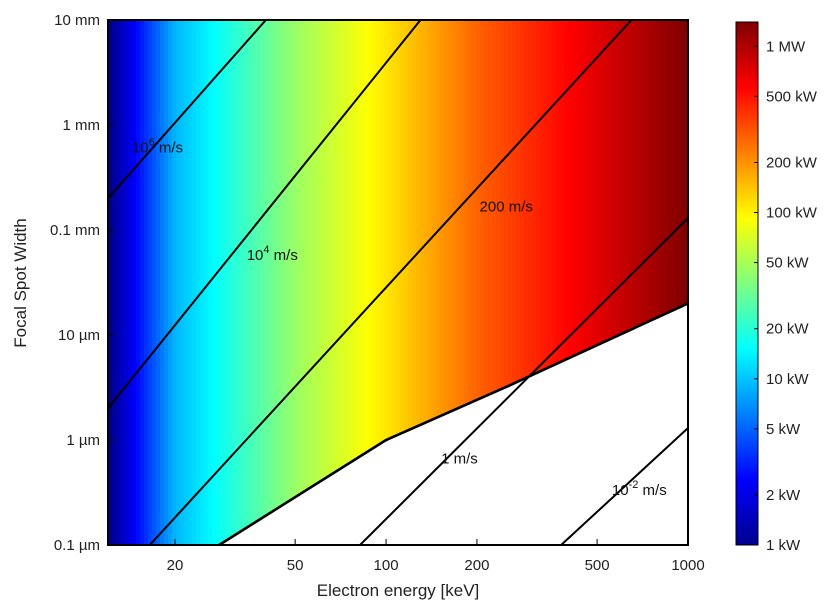 The width and height of the screenshot is (829, 604). What do you see at coordinates (77, 20) in the screenshot?
I see `y-tick-label: 10 mm` at bounding box center [77, 20].